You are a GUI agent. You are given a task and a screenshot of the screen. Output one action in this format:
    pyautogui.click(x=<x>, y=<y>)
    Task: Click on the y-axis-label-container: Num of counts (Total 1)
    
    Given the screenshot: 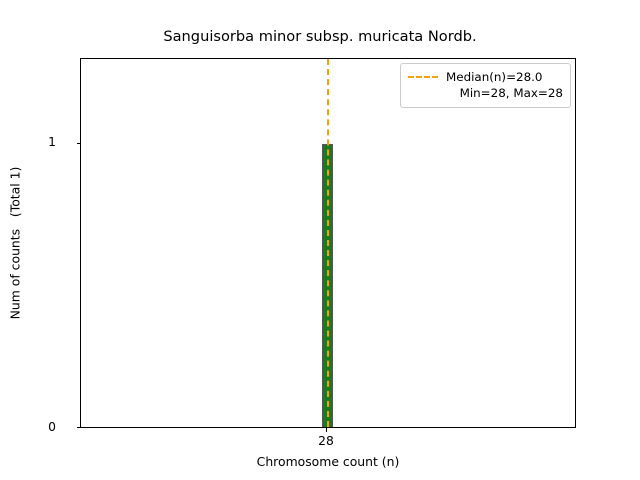 What is the action you would take?
    pyautogui.click(x=15, y=243)
    